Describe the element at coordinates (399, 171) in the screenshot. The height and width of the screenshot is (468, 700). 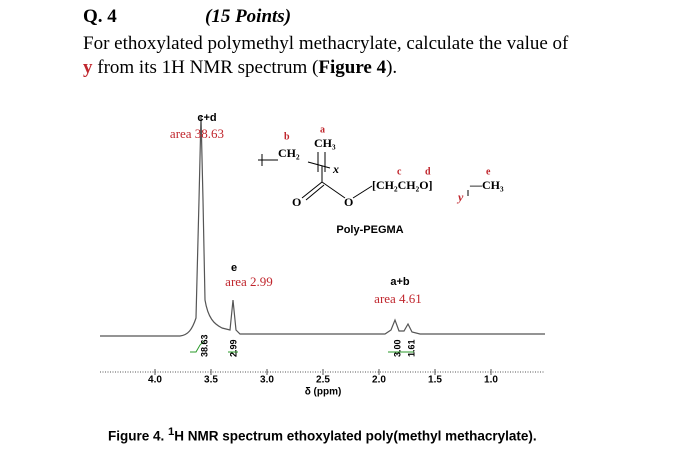
I see `structure-label: c` at that location.